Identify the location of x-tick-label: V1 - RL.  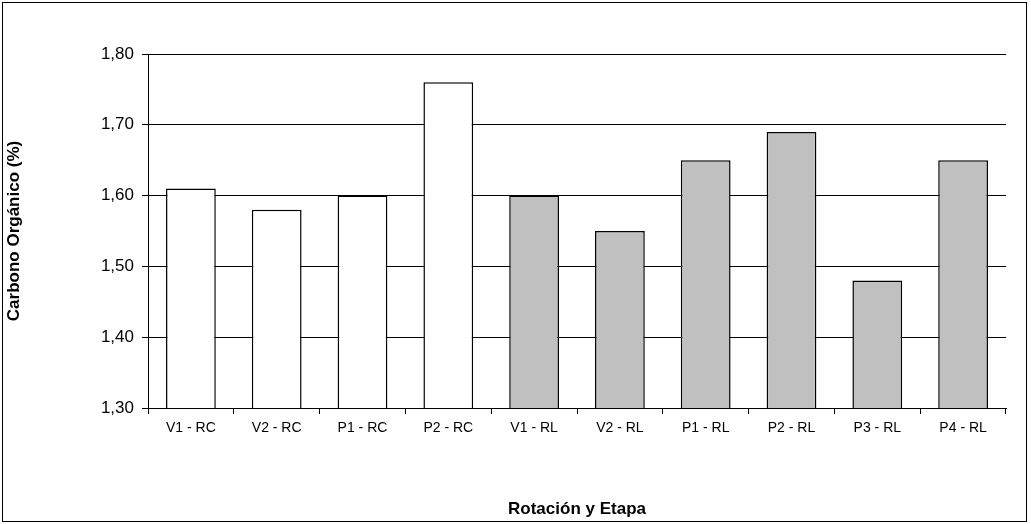
(534, 427).